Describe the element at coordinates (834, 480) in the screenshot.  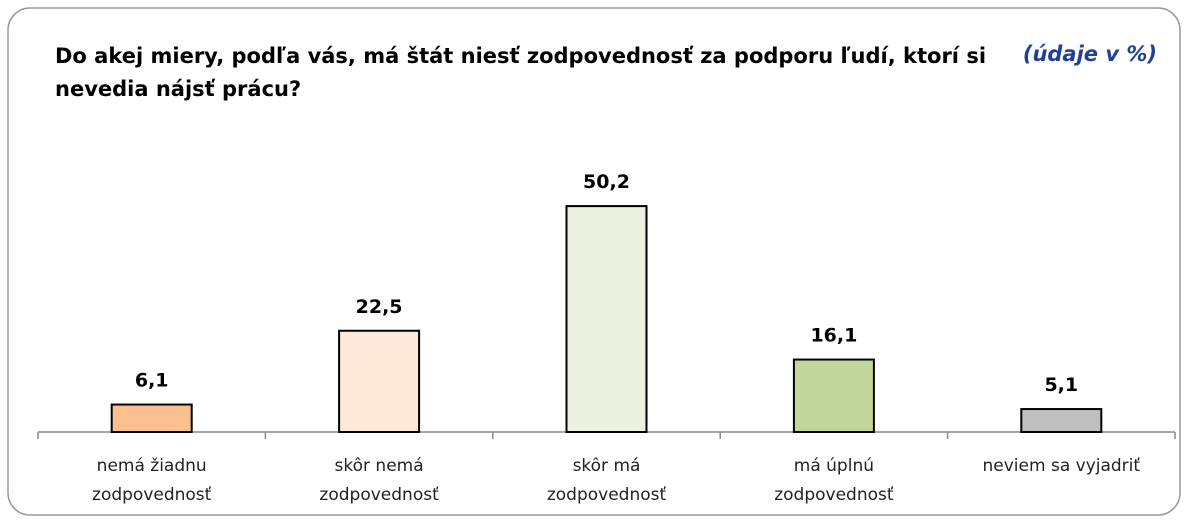
I see `x-tick-label: má úplnú zodpovednosť` at that location.